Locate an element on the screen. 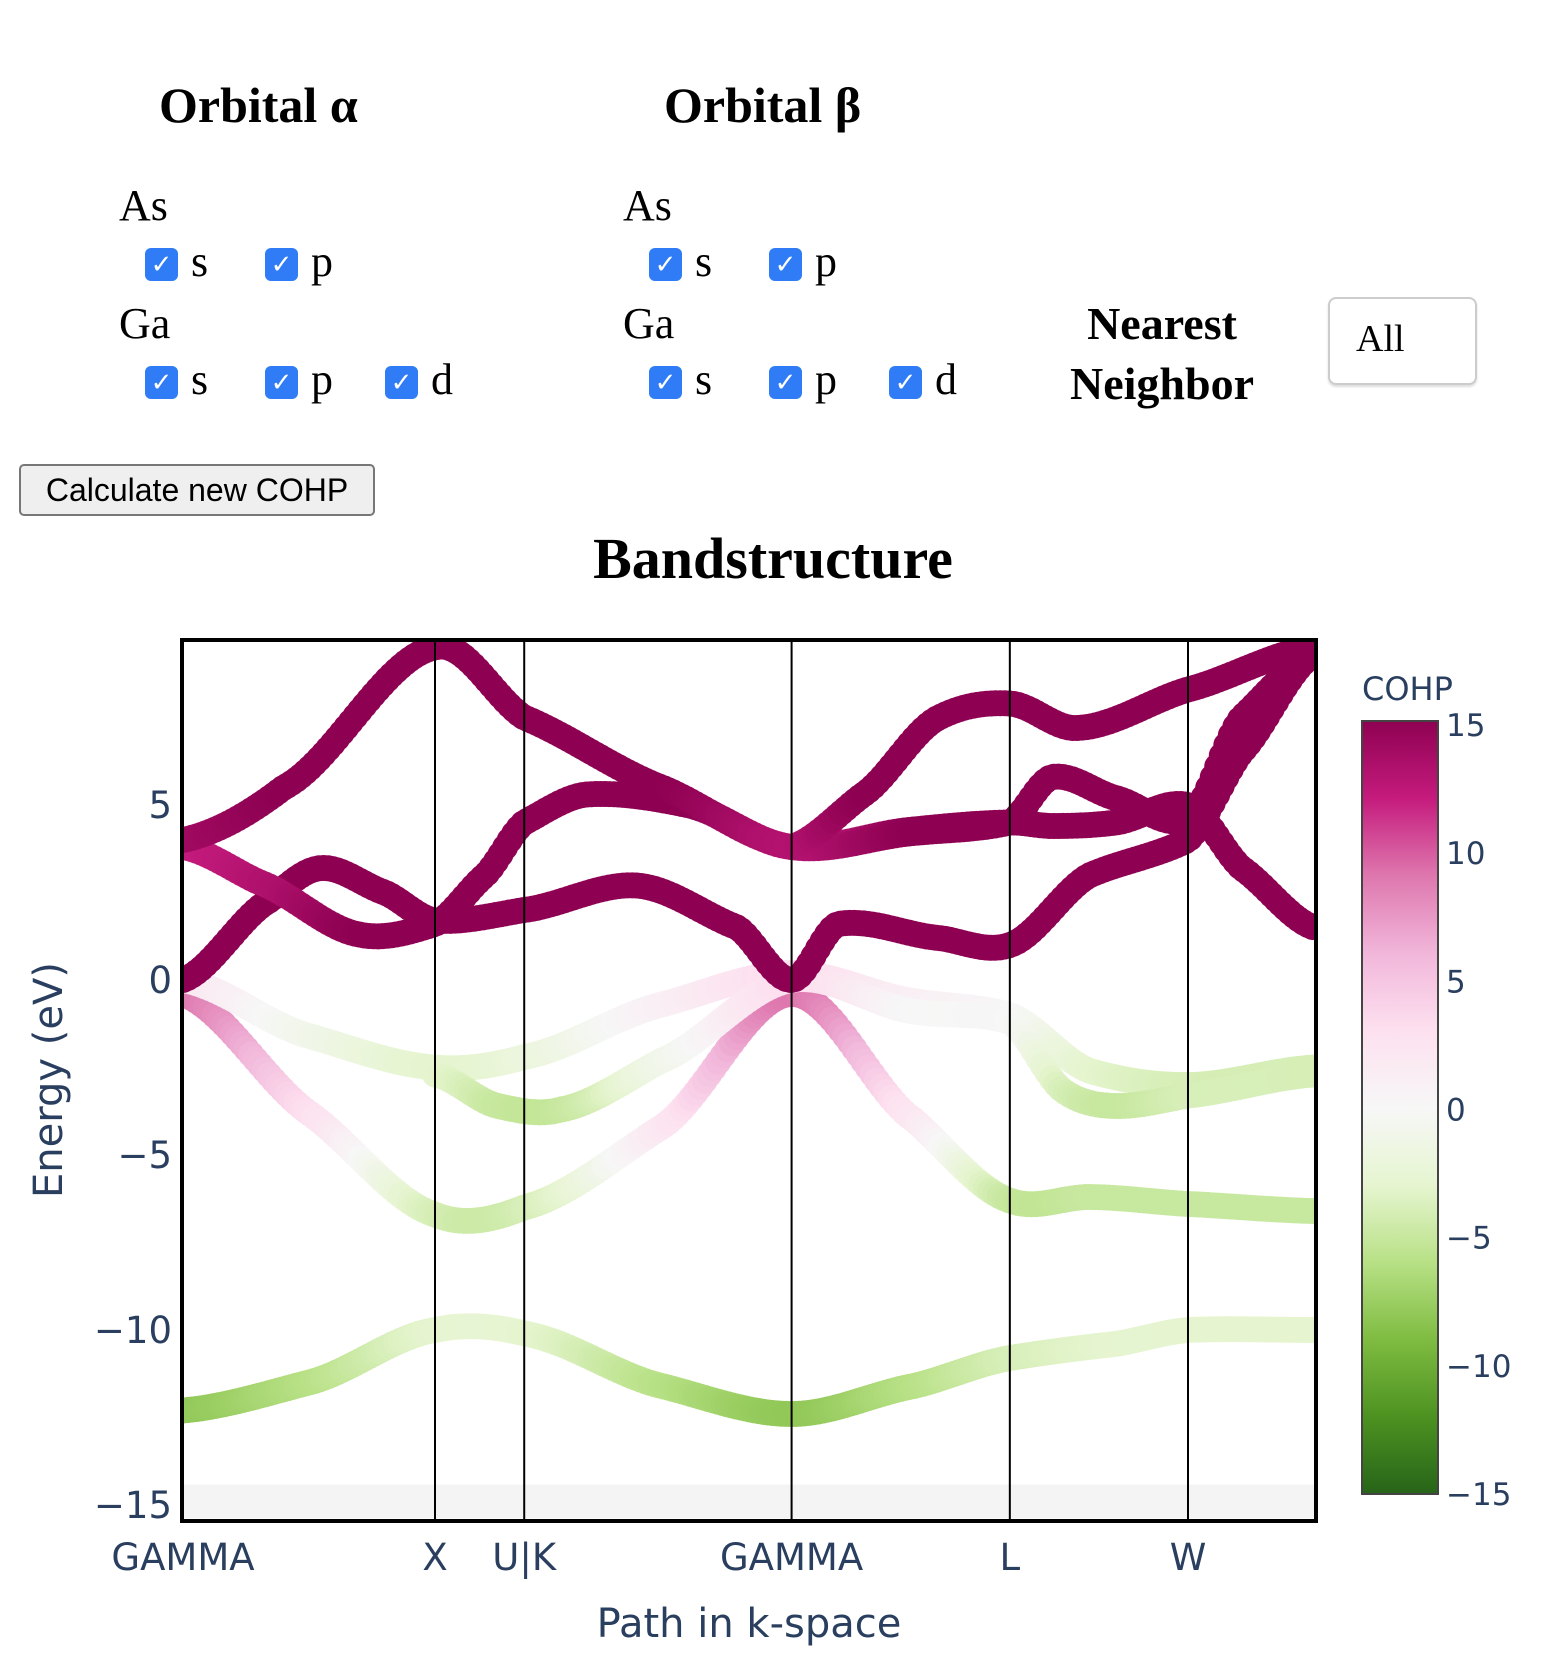 This screenshot has width=1554, height=1680. band-4-marker is located at coordinates (1305, 1074).